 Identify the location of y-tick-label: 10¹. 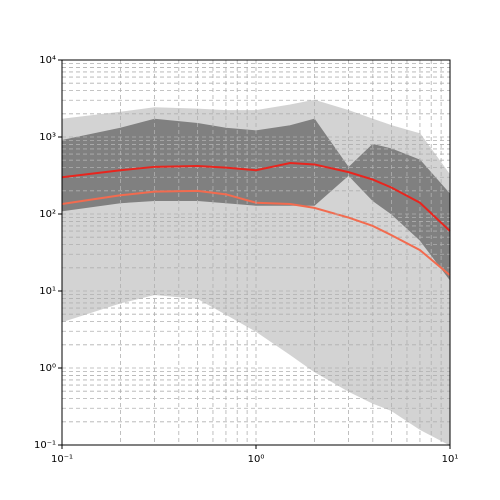
(47, 291).